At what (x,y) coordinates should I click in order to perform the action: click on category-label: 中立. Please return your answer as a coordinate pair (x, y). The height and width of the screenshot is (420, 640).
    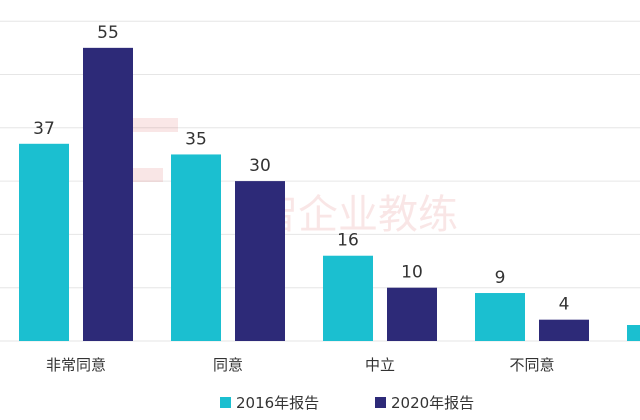
    Looking at the image, I should click on (380, 365).